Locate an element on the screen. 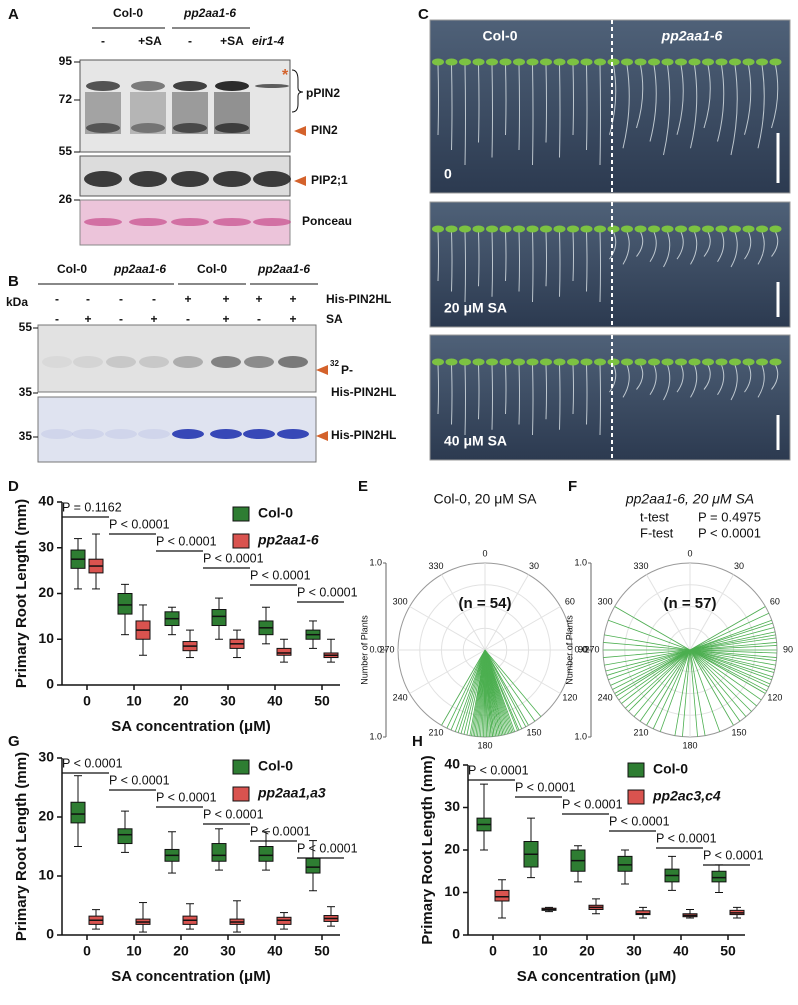  x-tick-label: 0 is located at coordinates (493, 951).